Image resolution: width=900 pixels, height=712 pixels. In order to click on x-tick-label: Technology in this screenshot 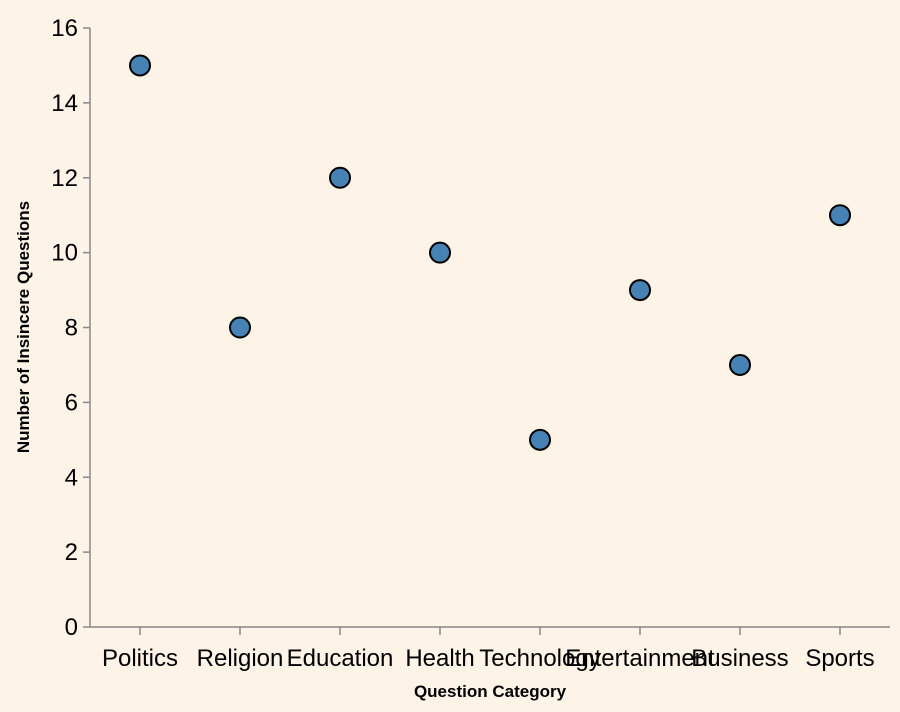, I will do `click(539, 658)`.